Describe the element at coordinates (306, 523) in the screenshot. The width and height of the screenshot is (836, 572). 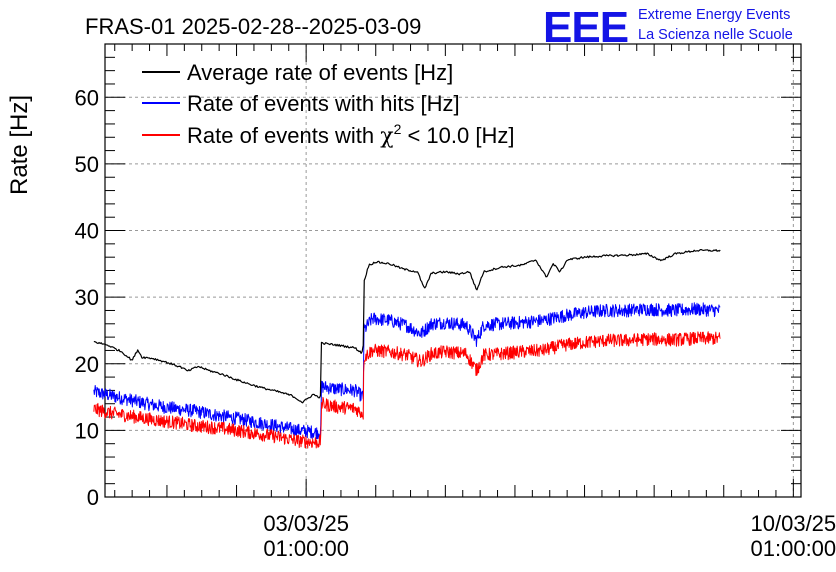
I see `x-tick-date-label: 03/03/25` at that location.